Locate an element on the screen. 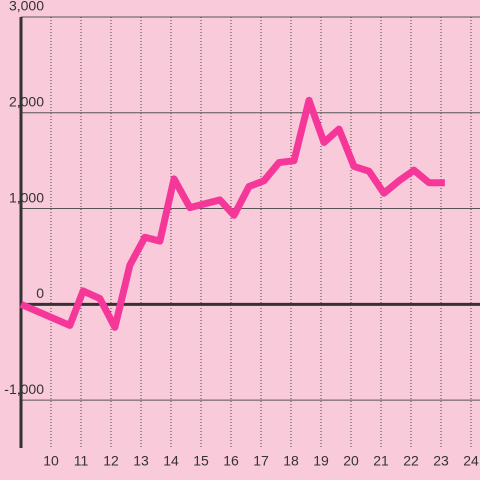 The width and height of the screenshot is (480, 480). y-tick-label: 0 is located at coordinates (40, 293).